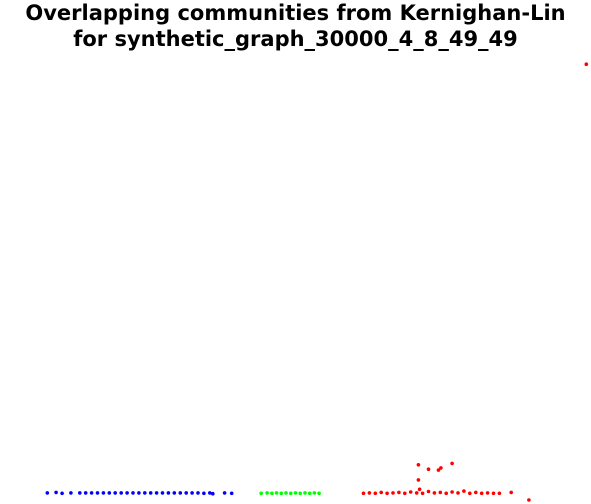  I want to click on series-1-points, so click(290, 493).